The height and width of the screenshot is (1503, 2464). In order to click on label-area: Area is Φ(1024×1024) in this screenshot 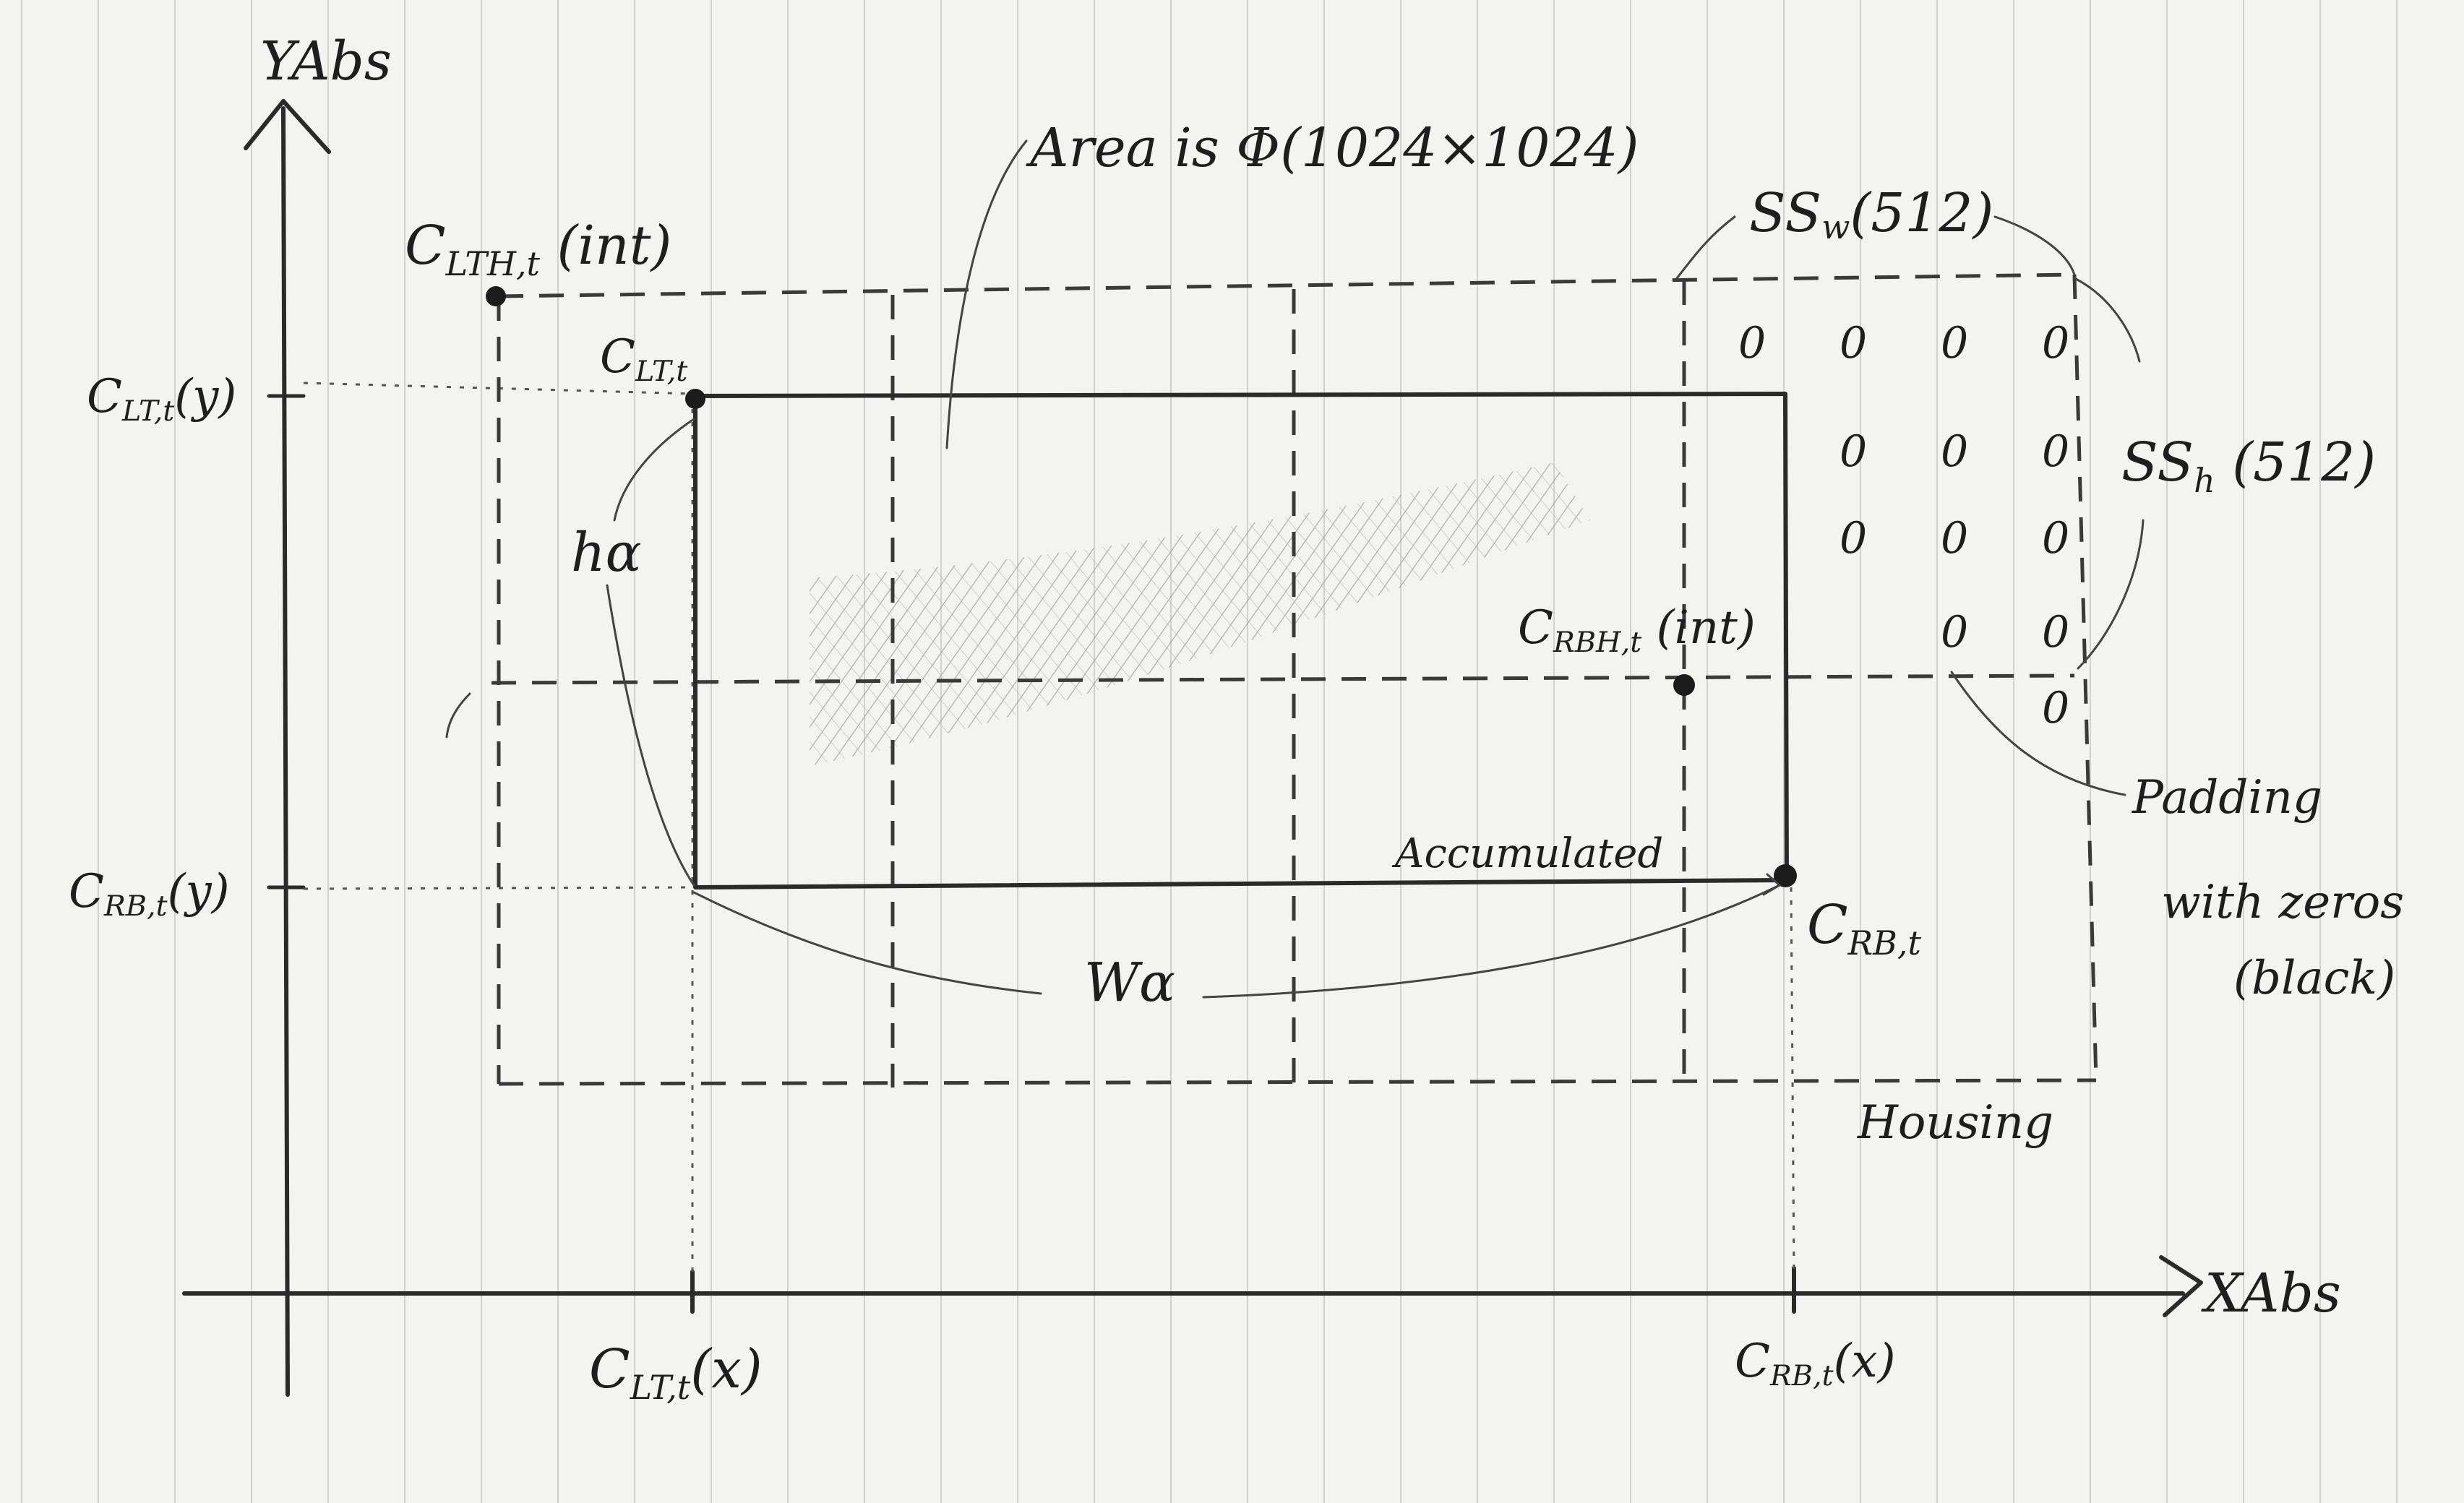, I will do `click(1332, 148)`.